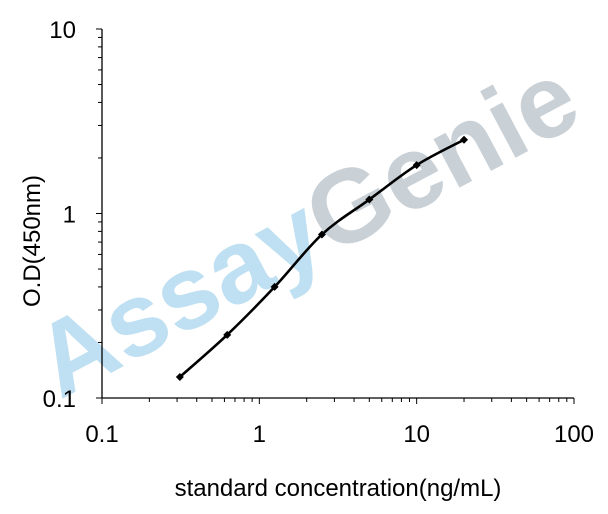 This screenshot has width=608, height=514. What do you see at coordinates (32, 241) in the screenshot?
I see `y-axis-title: O.D(450nm)` at bounding box center [32, 241].